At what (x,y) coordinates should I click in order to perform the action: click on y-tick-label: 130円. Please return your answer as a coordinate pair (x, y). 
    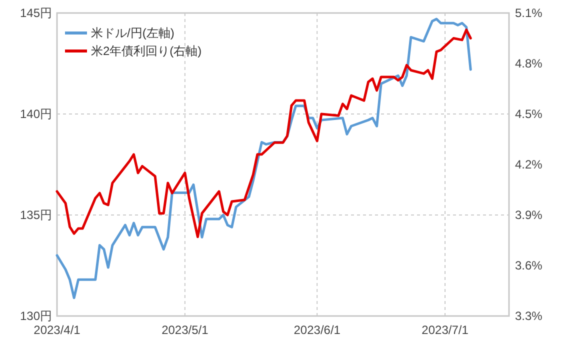
    Looking at the image, I should click on (36, 316).